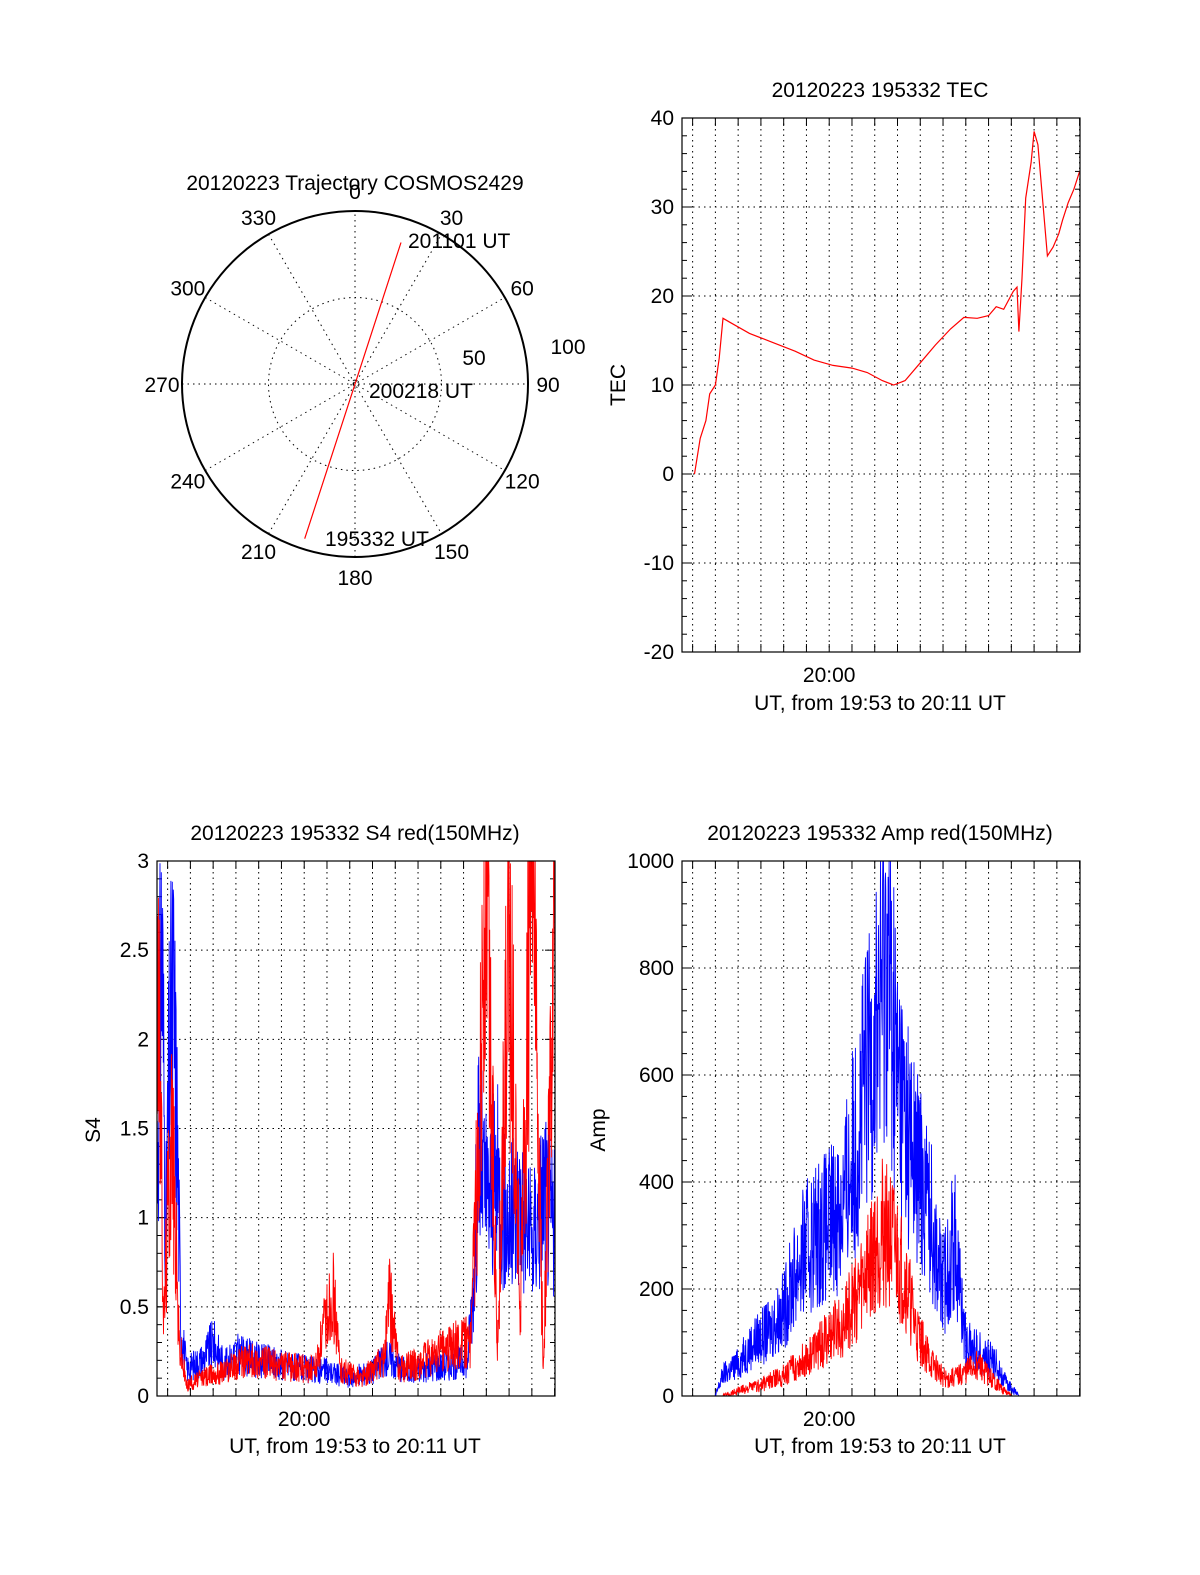 The height and width of the screenshot is (1575, 1200). What do you see at coordinates (880, 1446) in the screenshot?
I see `amp-xlabel: UT, from 19:53 to 20:11 UT` at bounding box center [880, 1446].